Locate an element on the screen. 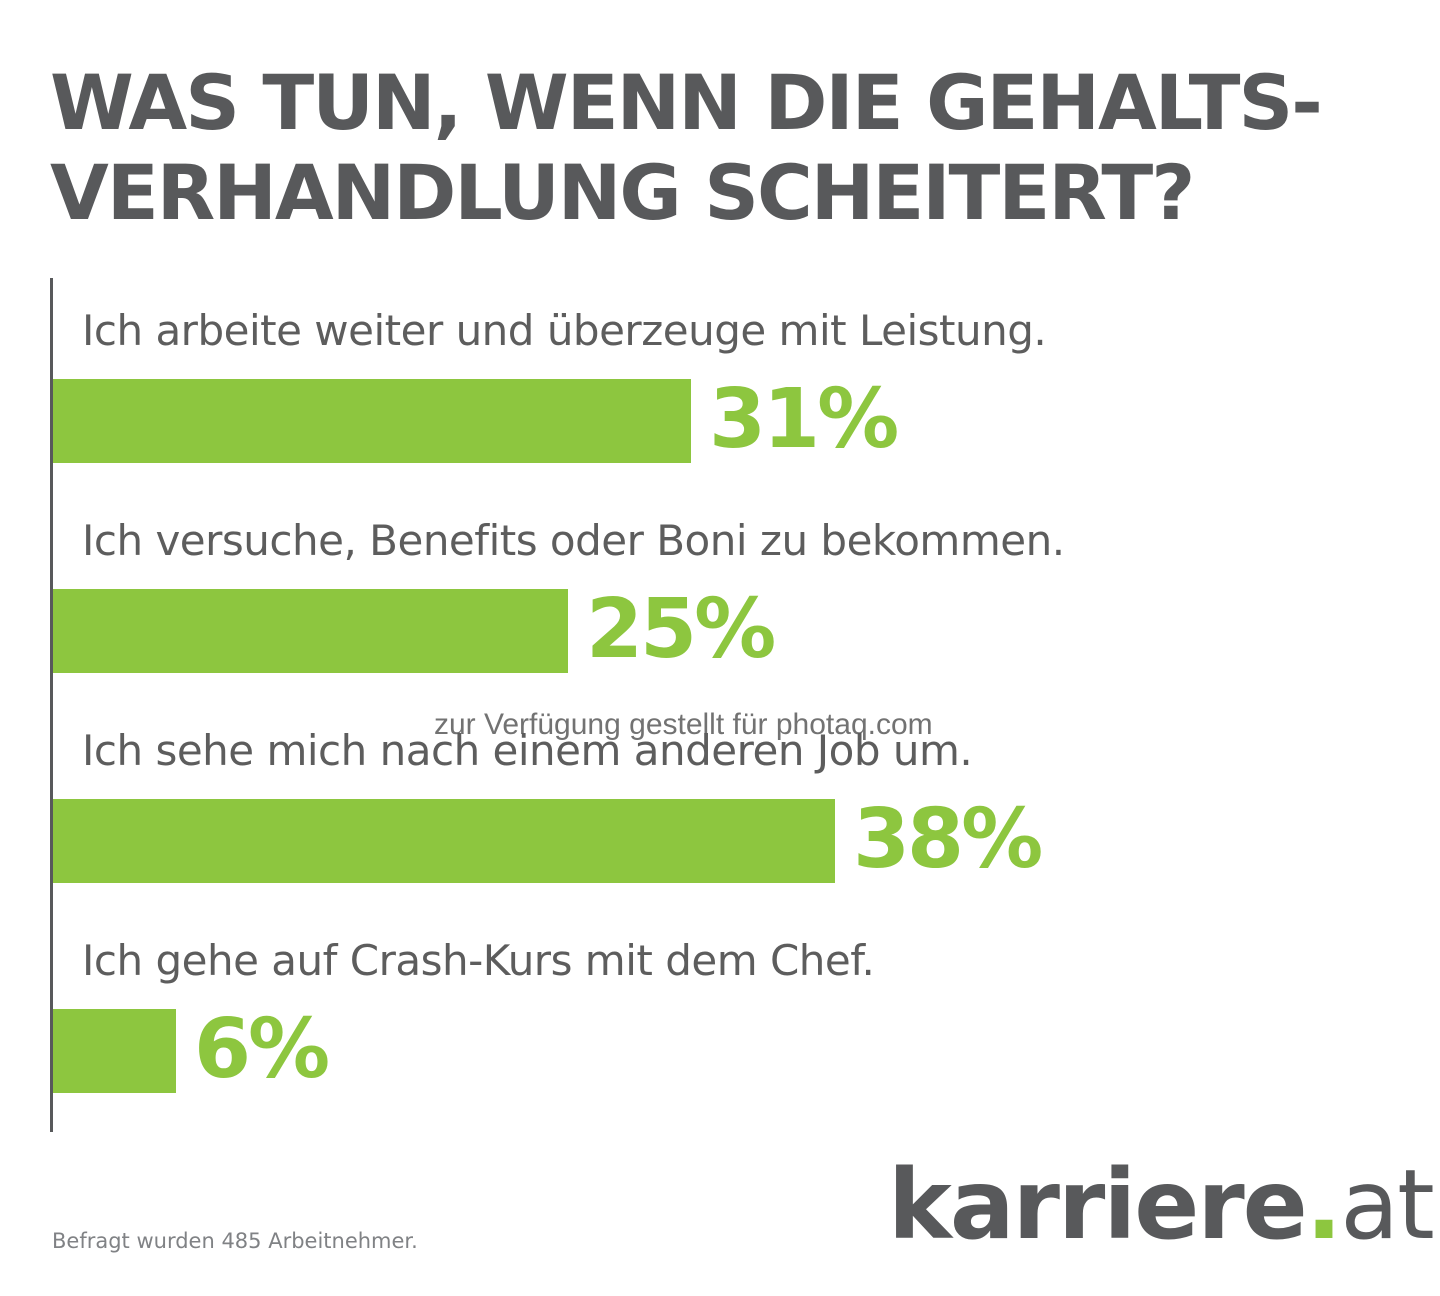 This screenshot has height=1296, width=1440. title-line-1: WAS TUN, WENN DIE GEHALTS- is located at coordinates (686, 102).